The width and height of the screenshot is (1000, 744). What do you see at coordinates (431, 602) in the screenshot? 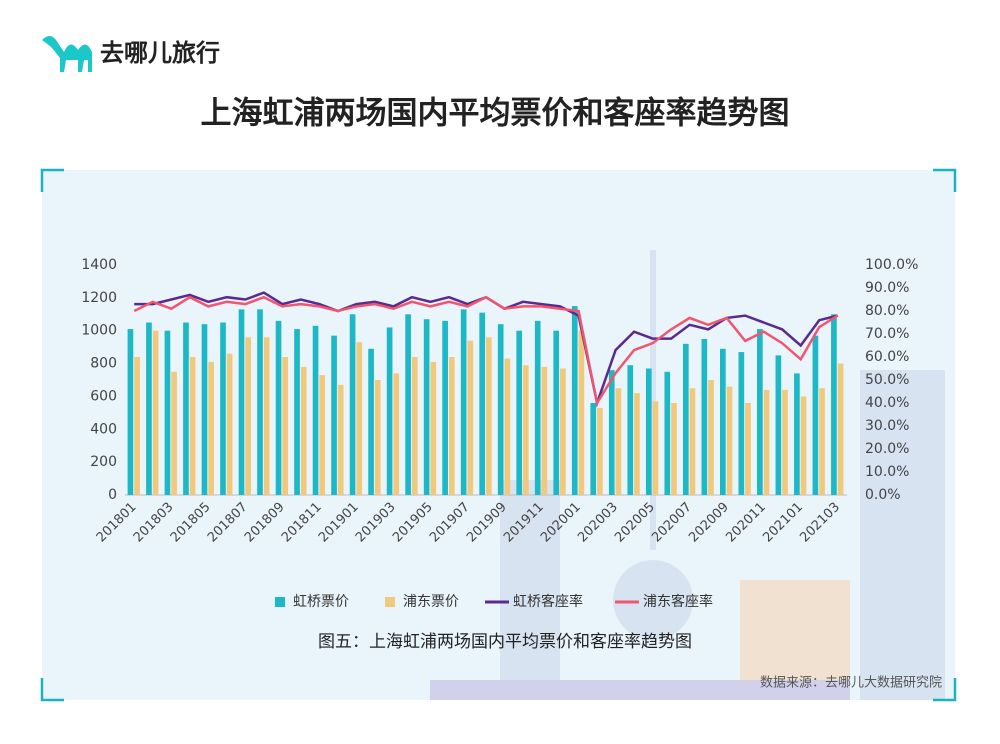
I see `legend-label: 浦东票价` at bounding box center [431, 602].